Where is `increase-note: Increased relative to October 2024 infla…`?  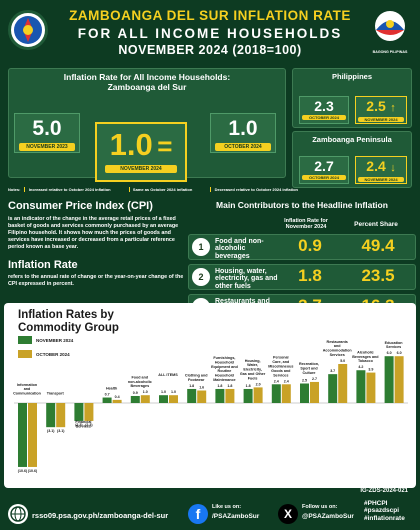 increase-note: Increased relative to October 2024 infla… is located at coordinates (69, 189).